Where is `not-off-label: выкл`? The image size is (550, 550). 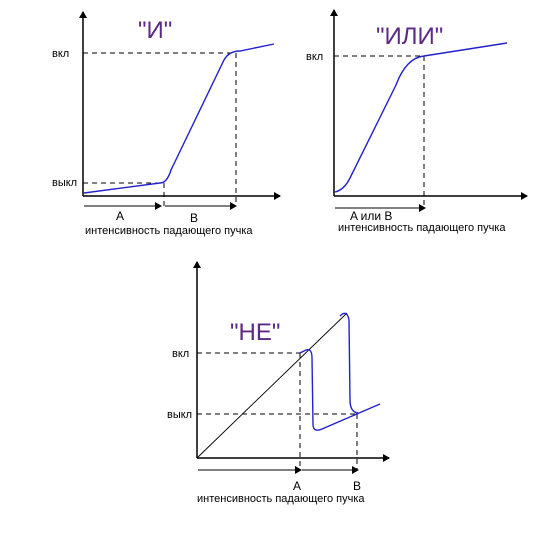 not-off-label: выкл is located at coordinates (179, 415).